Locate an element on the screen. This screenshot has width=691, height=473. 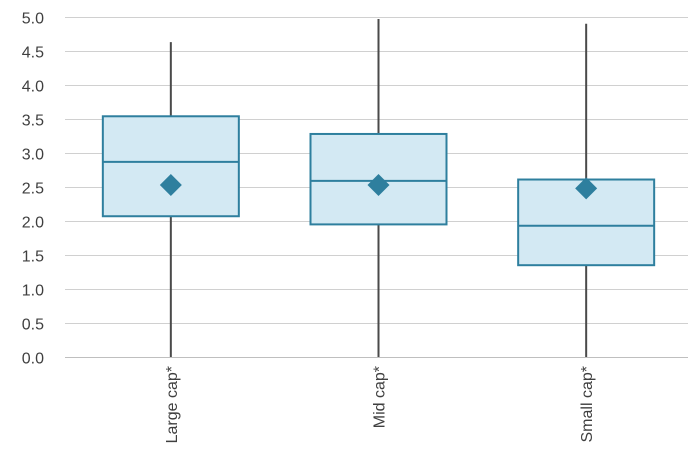
y-tick-label: 1.0 is located at coordinates (33, 291).